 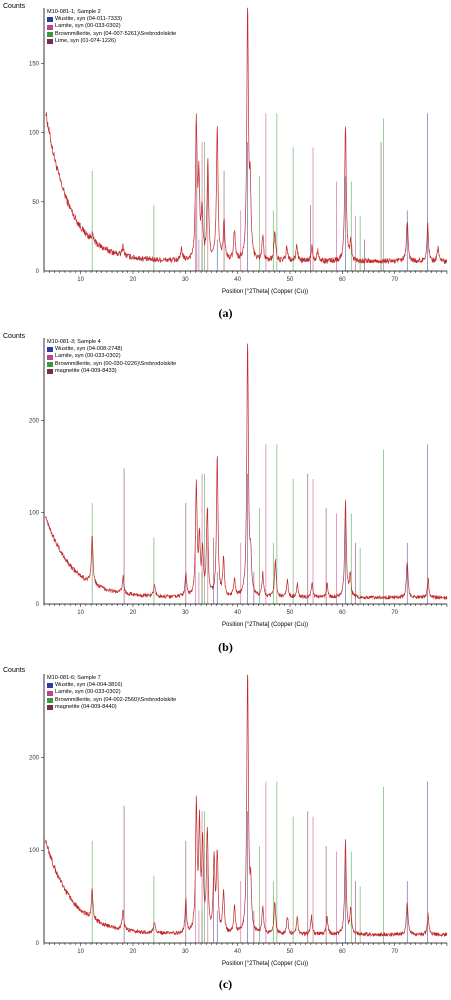 What do you see at coordinates (111, 685) in the screenshot?
I see `legend-item-wustite: Wustite, syn (04-004-3816)` at bounding box center [111, 685].